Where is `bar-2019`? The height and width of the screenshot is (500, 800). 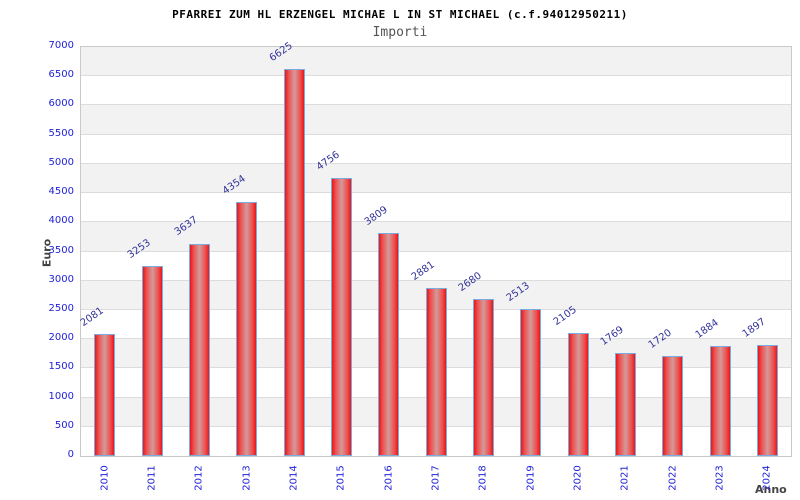
bar-2019 is located at coordinates (531, 382).